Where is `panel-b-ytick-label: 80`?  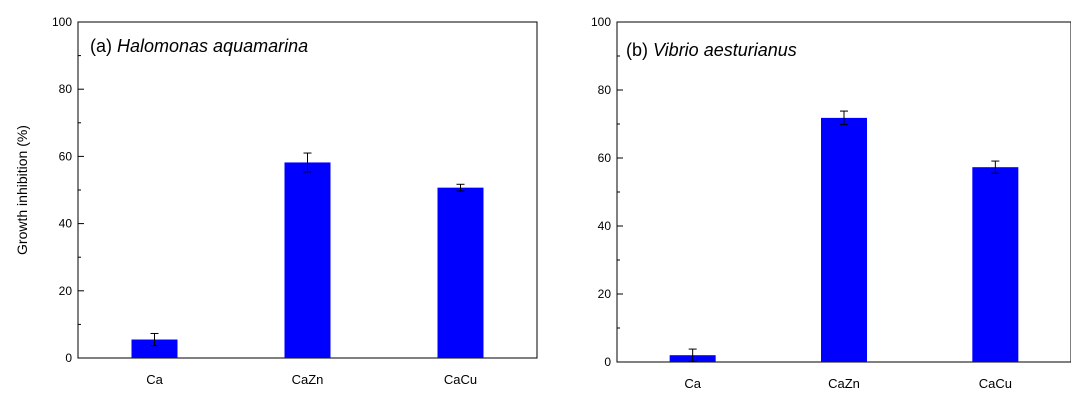
panel-b-ytick-label: 80 is located at coordinates (605, 90).